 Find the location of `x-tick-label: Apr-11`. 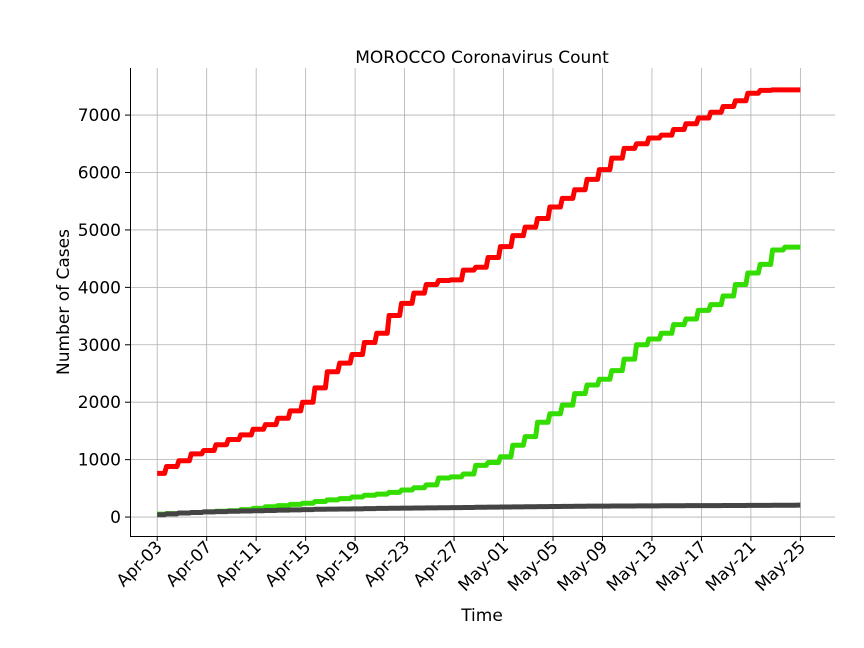

x-tick-label: Apr-11 is located at coordinates (239, 564).